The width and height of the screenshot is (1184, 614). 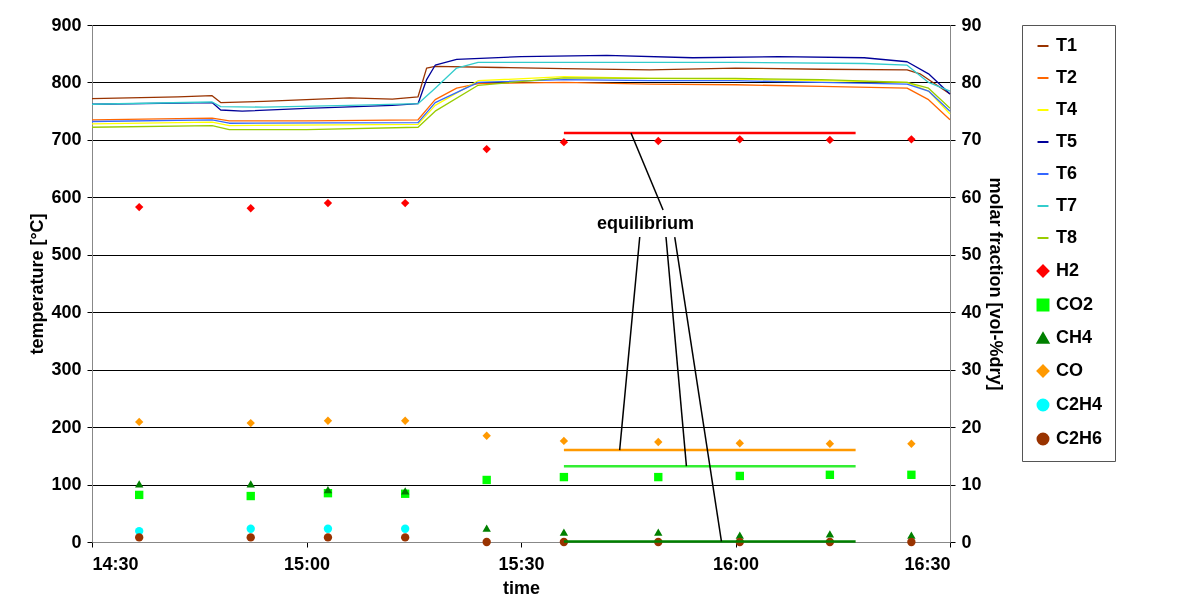 What do you see at coordinates (66, 196) in the screenshot?
I see `y-tick-label: 600` at bounding box center [66, 196].